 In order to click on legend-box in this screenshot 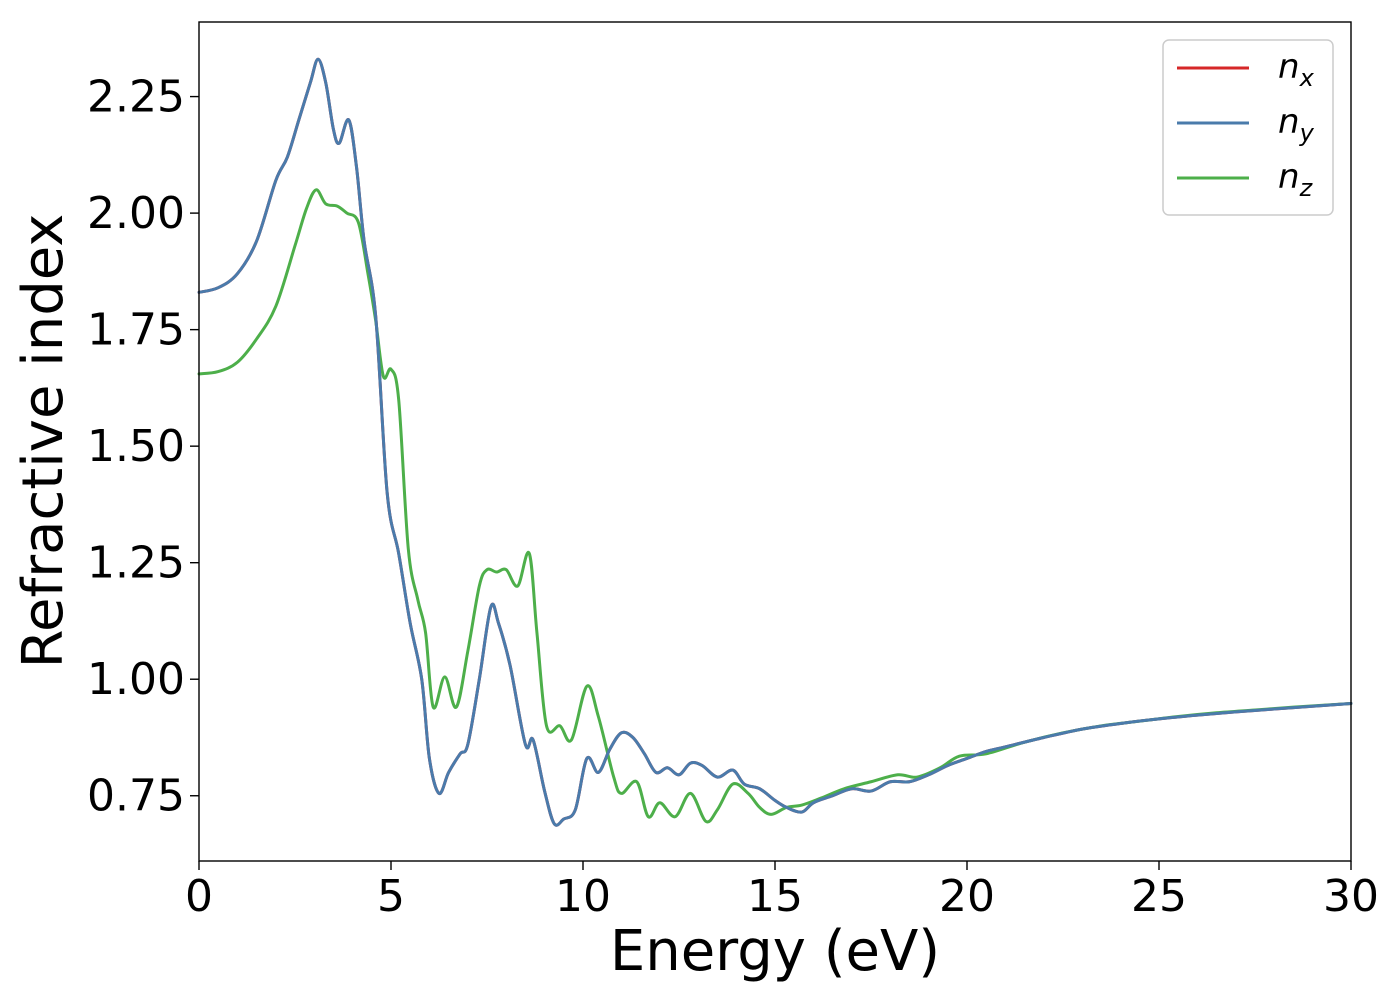, I will do `click(1248, 127)`.